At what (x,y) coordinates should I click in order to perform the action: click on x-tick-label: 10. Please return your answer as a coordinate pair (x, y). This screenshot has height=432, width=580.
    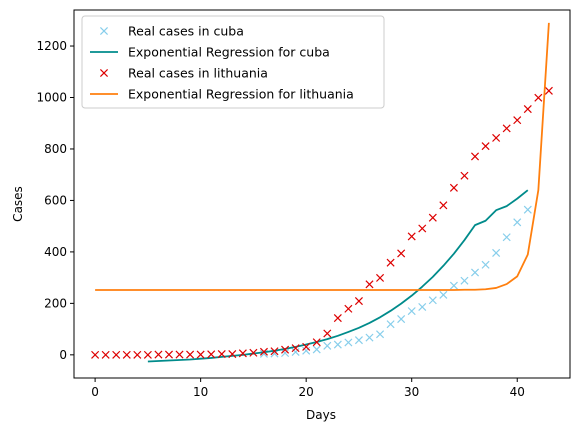
    Looking at the image, I should click on (200, 392).